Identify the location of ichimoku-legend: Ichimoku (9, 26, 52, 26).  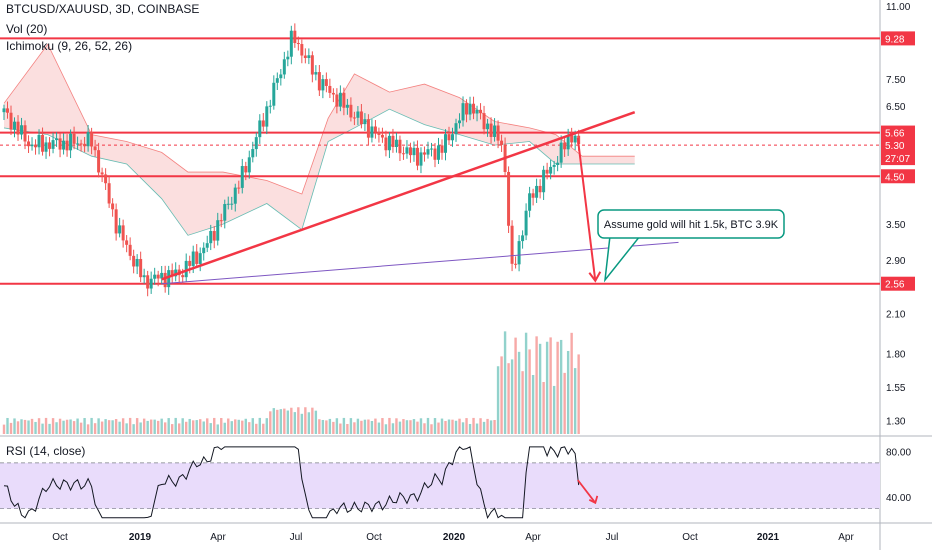
(69, 46).